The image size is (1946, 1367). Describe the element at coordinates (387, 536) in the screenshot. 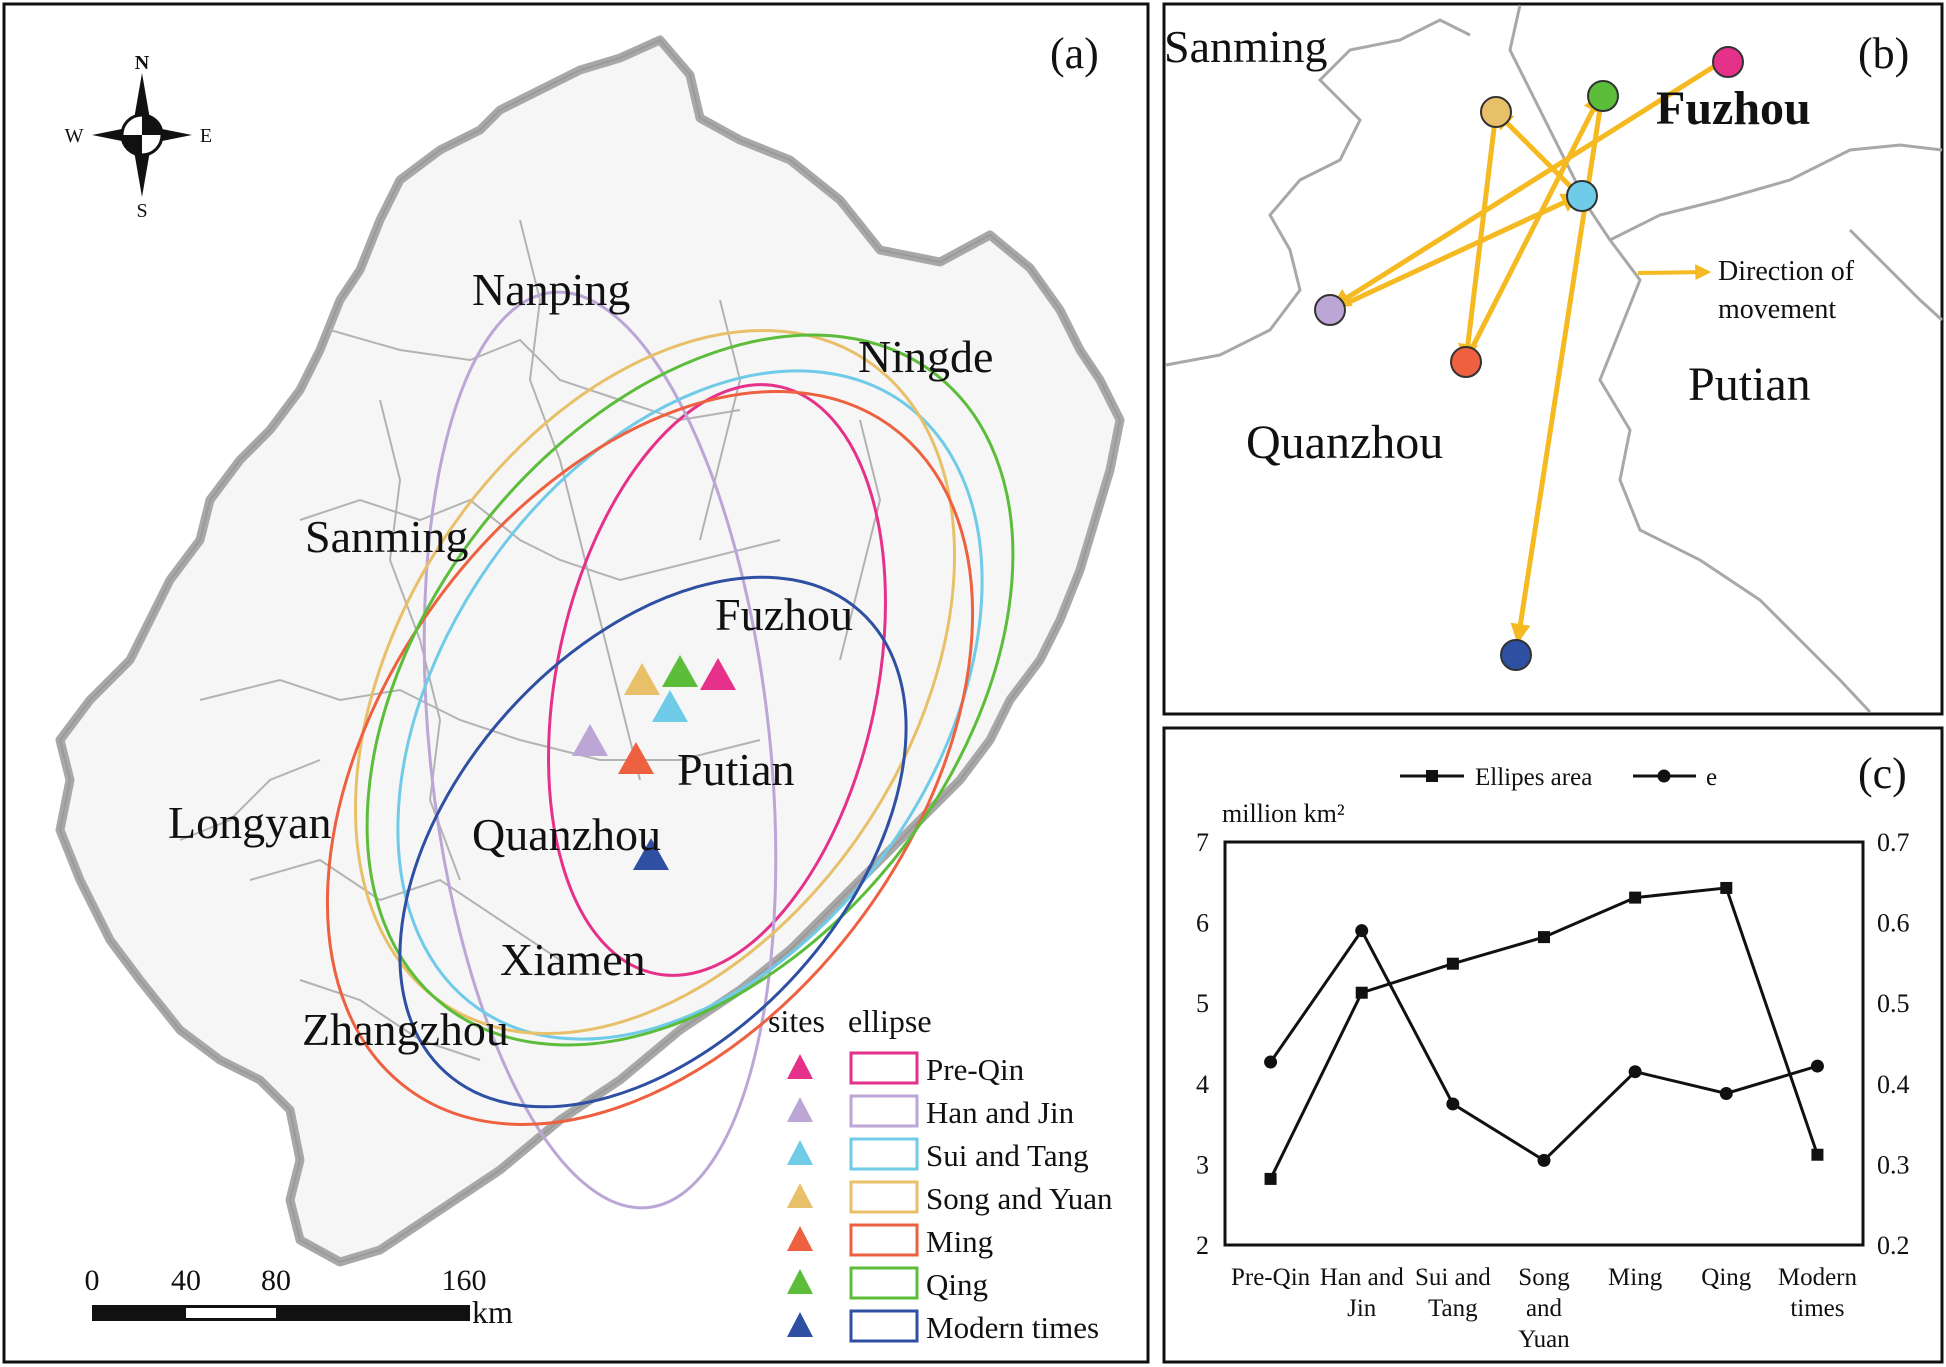

I see `city-sanming: Sanming` at that location.